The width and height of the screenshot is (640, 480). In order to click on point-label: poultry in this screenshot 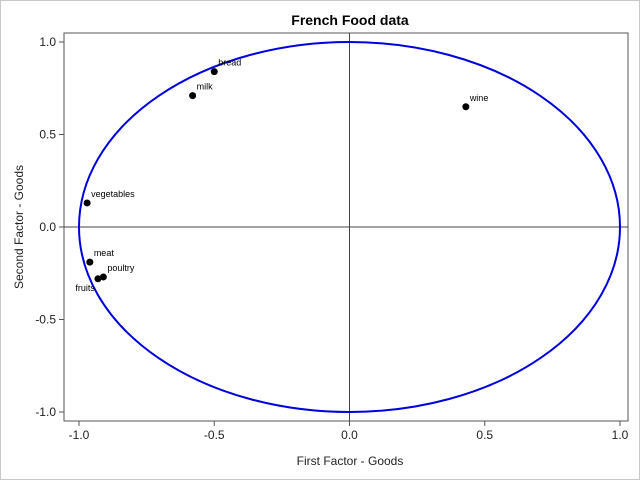, I will do `click(121, 268)`.